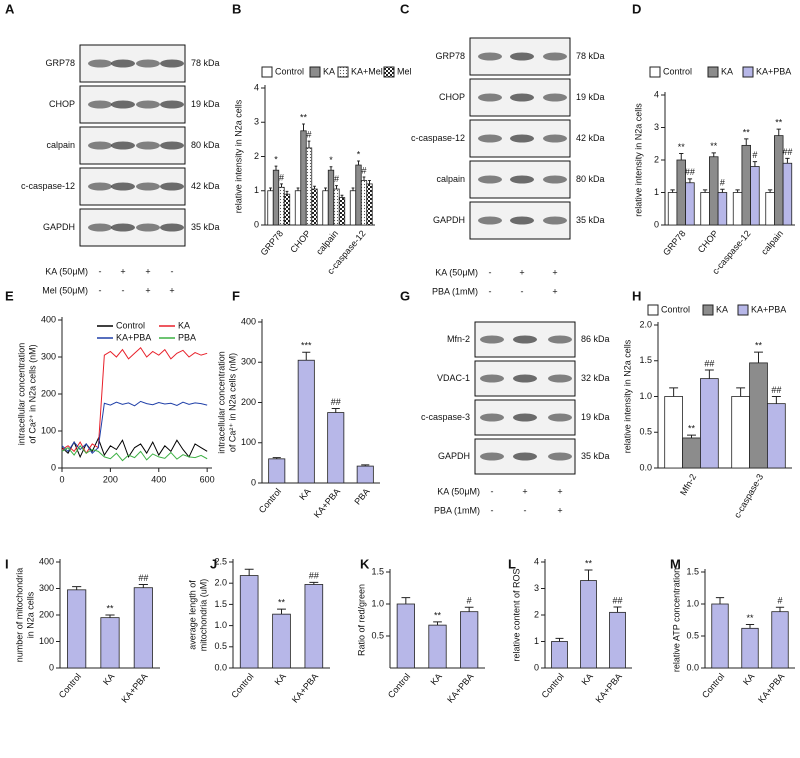 This screenshot has width=800, height=758. What do you see at coordinates (645, 396) in the screenshot?
I see `y-tick-label: 1.0` at bounding box center [645, 396].